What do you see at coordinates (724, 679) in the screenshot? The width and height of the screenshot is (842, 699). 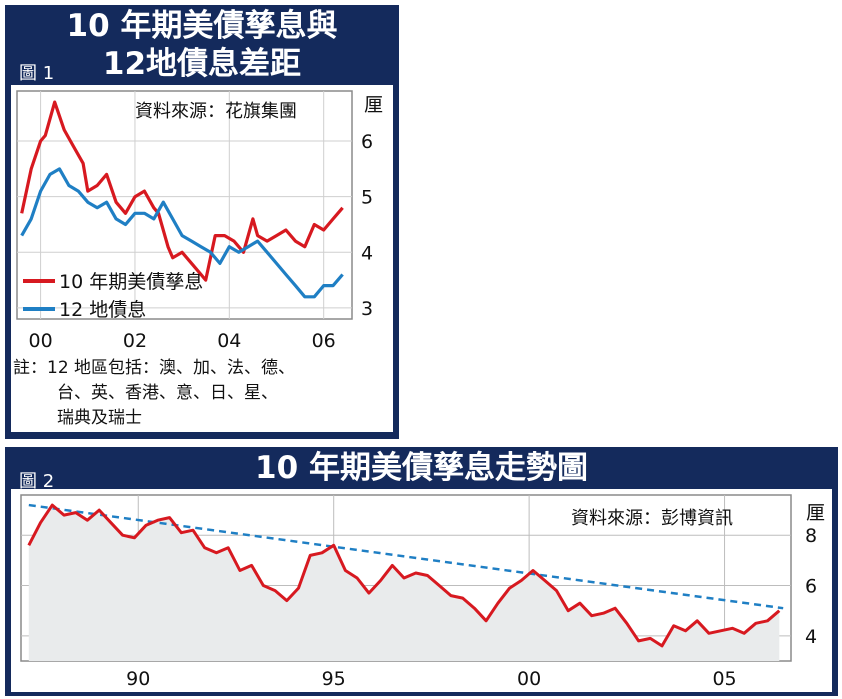 I see `figure2-x-tick: 05` at bounding box center [724, 679].